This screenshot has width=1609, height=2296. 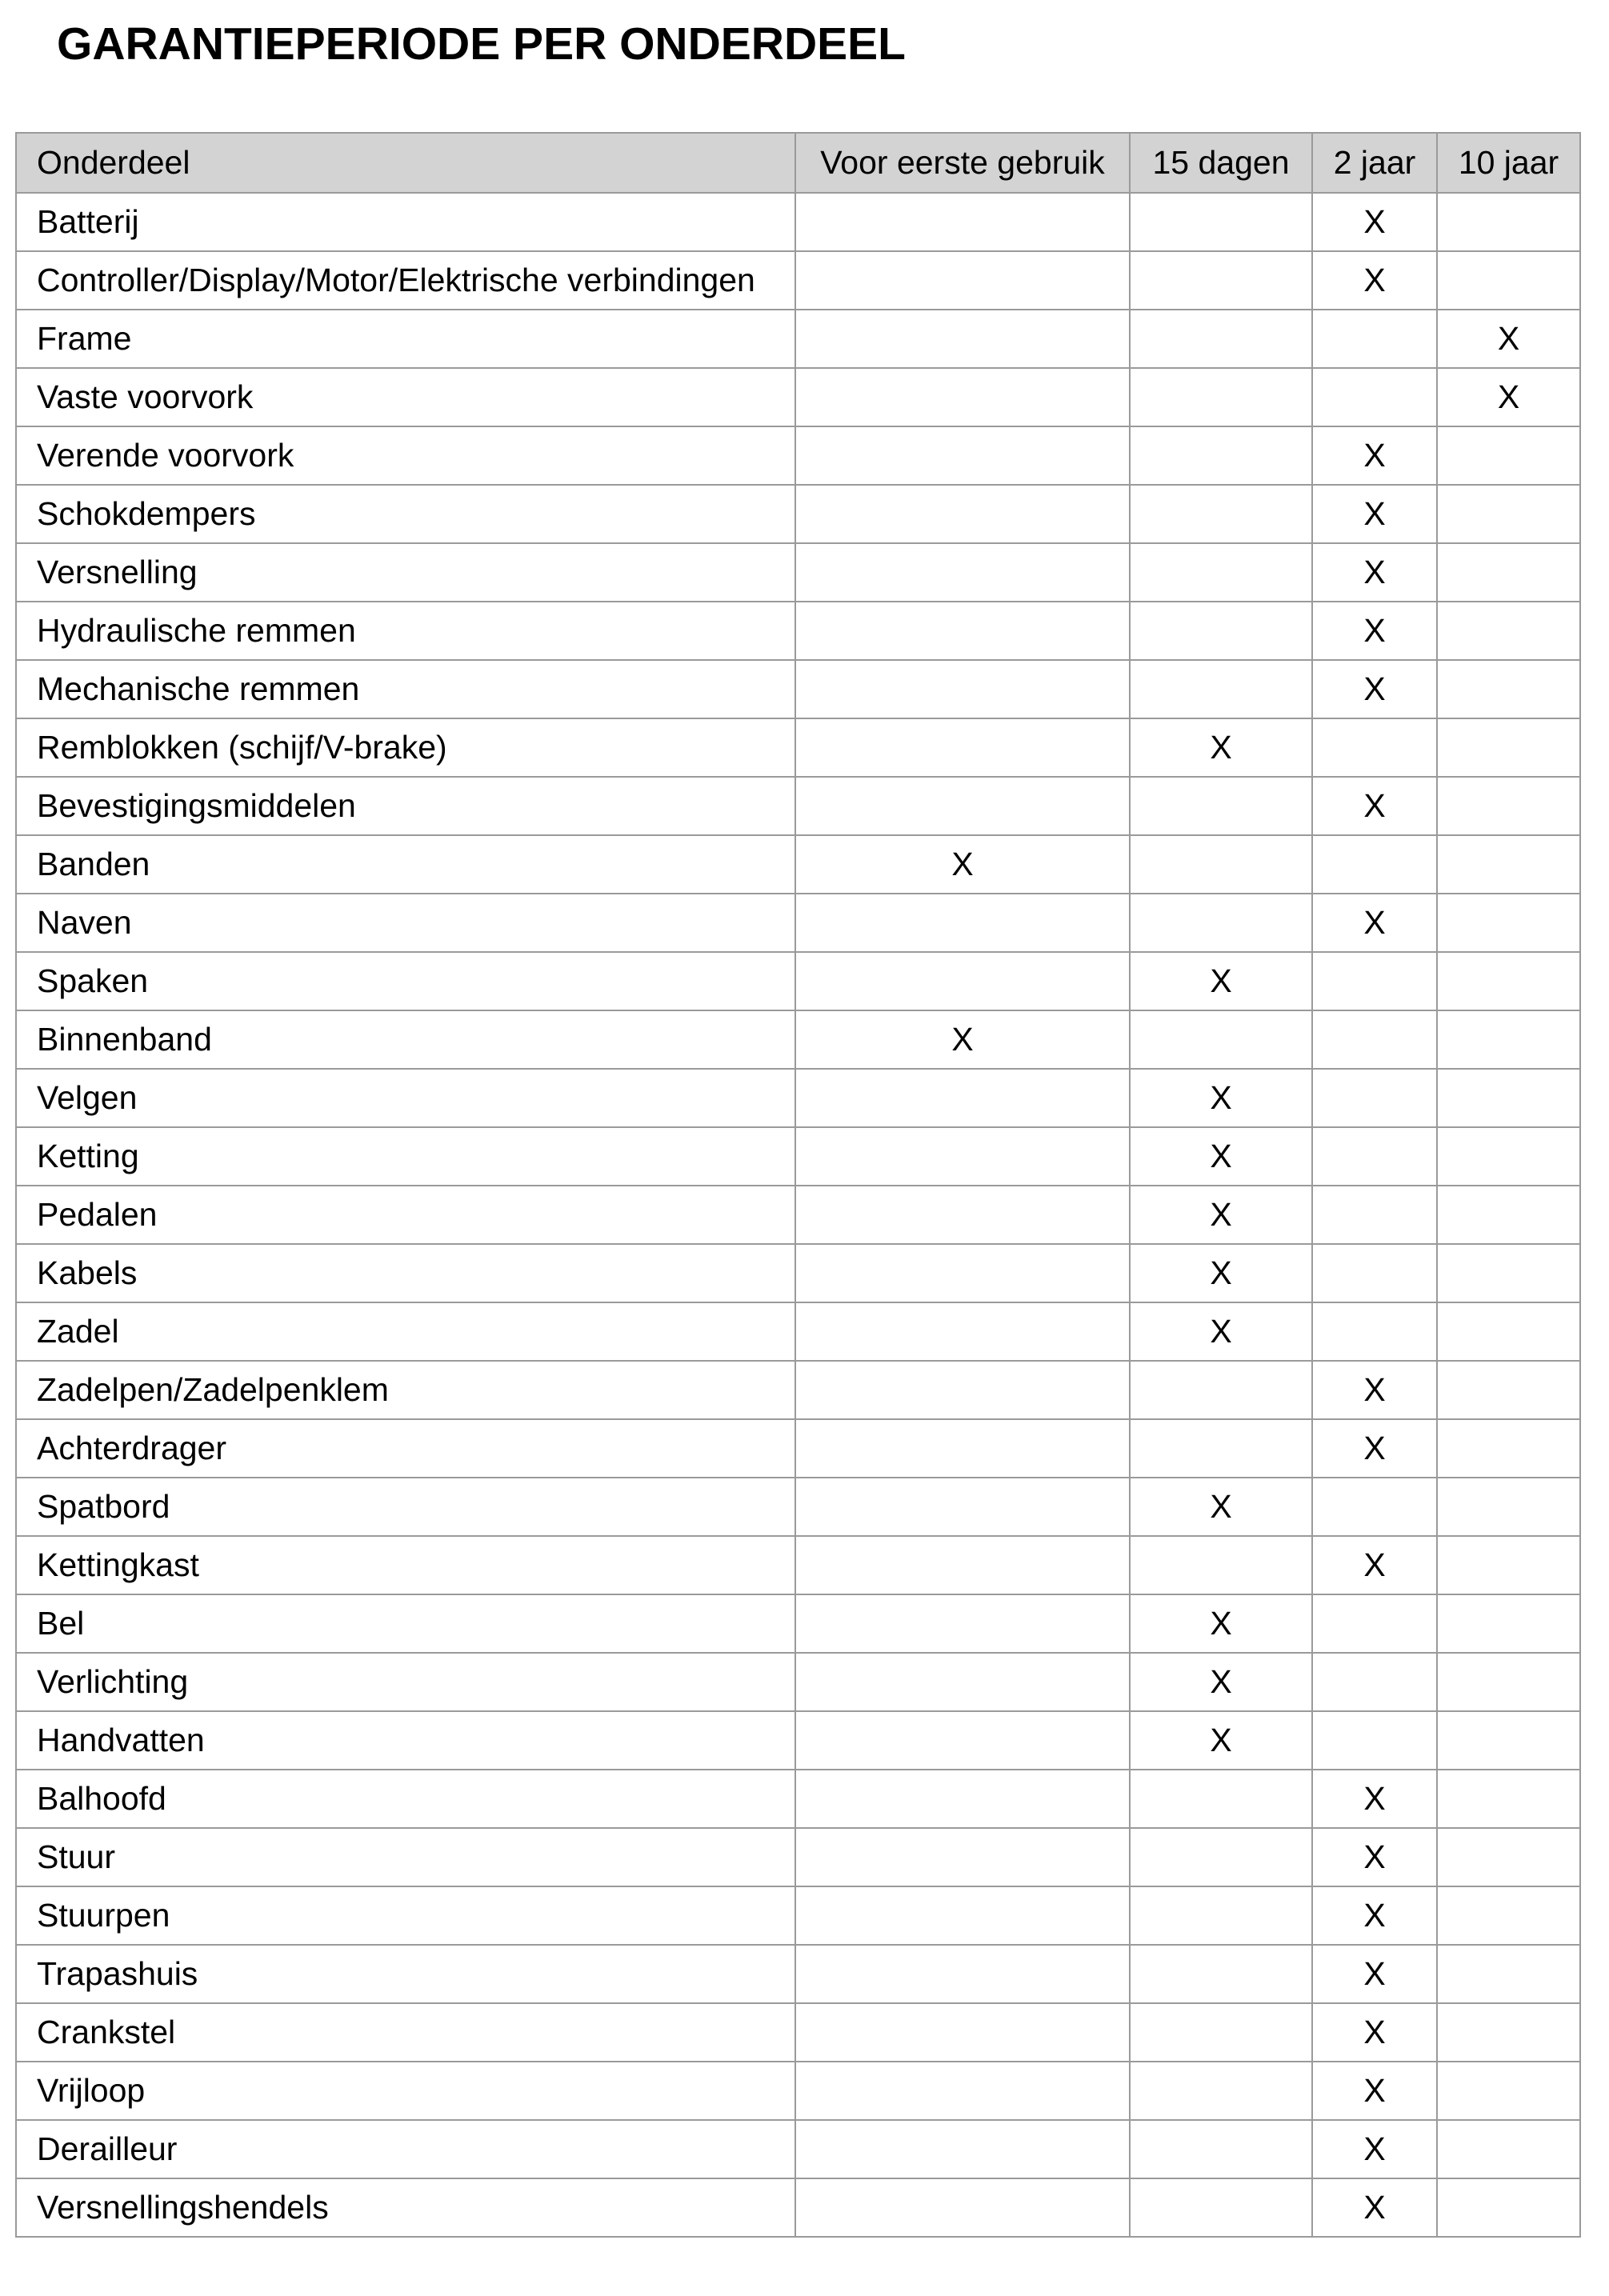 What do you see at coordinates (798, 1507) in the screenshot?
I see `table-row: Spatbord X` at bounding box center [798, 1507].